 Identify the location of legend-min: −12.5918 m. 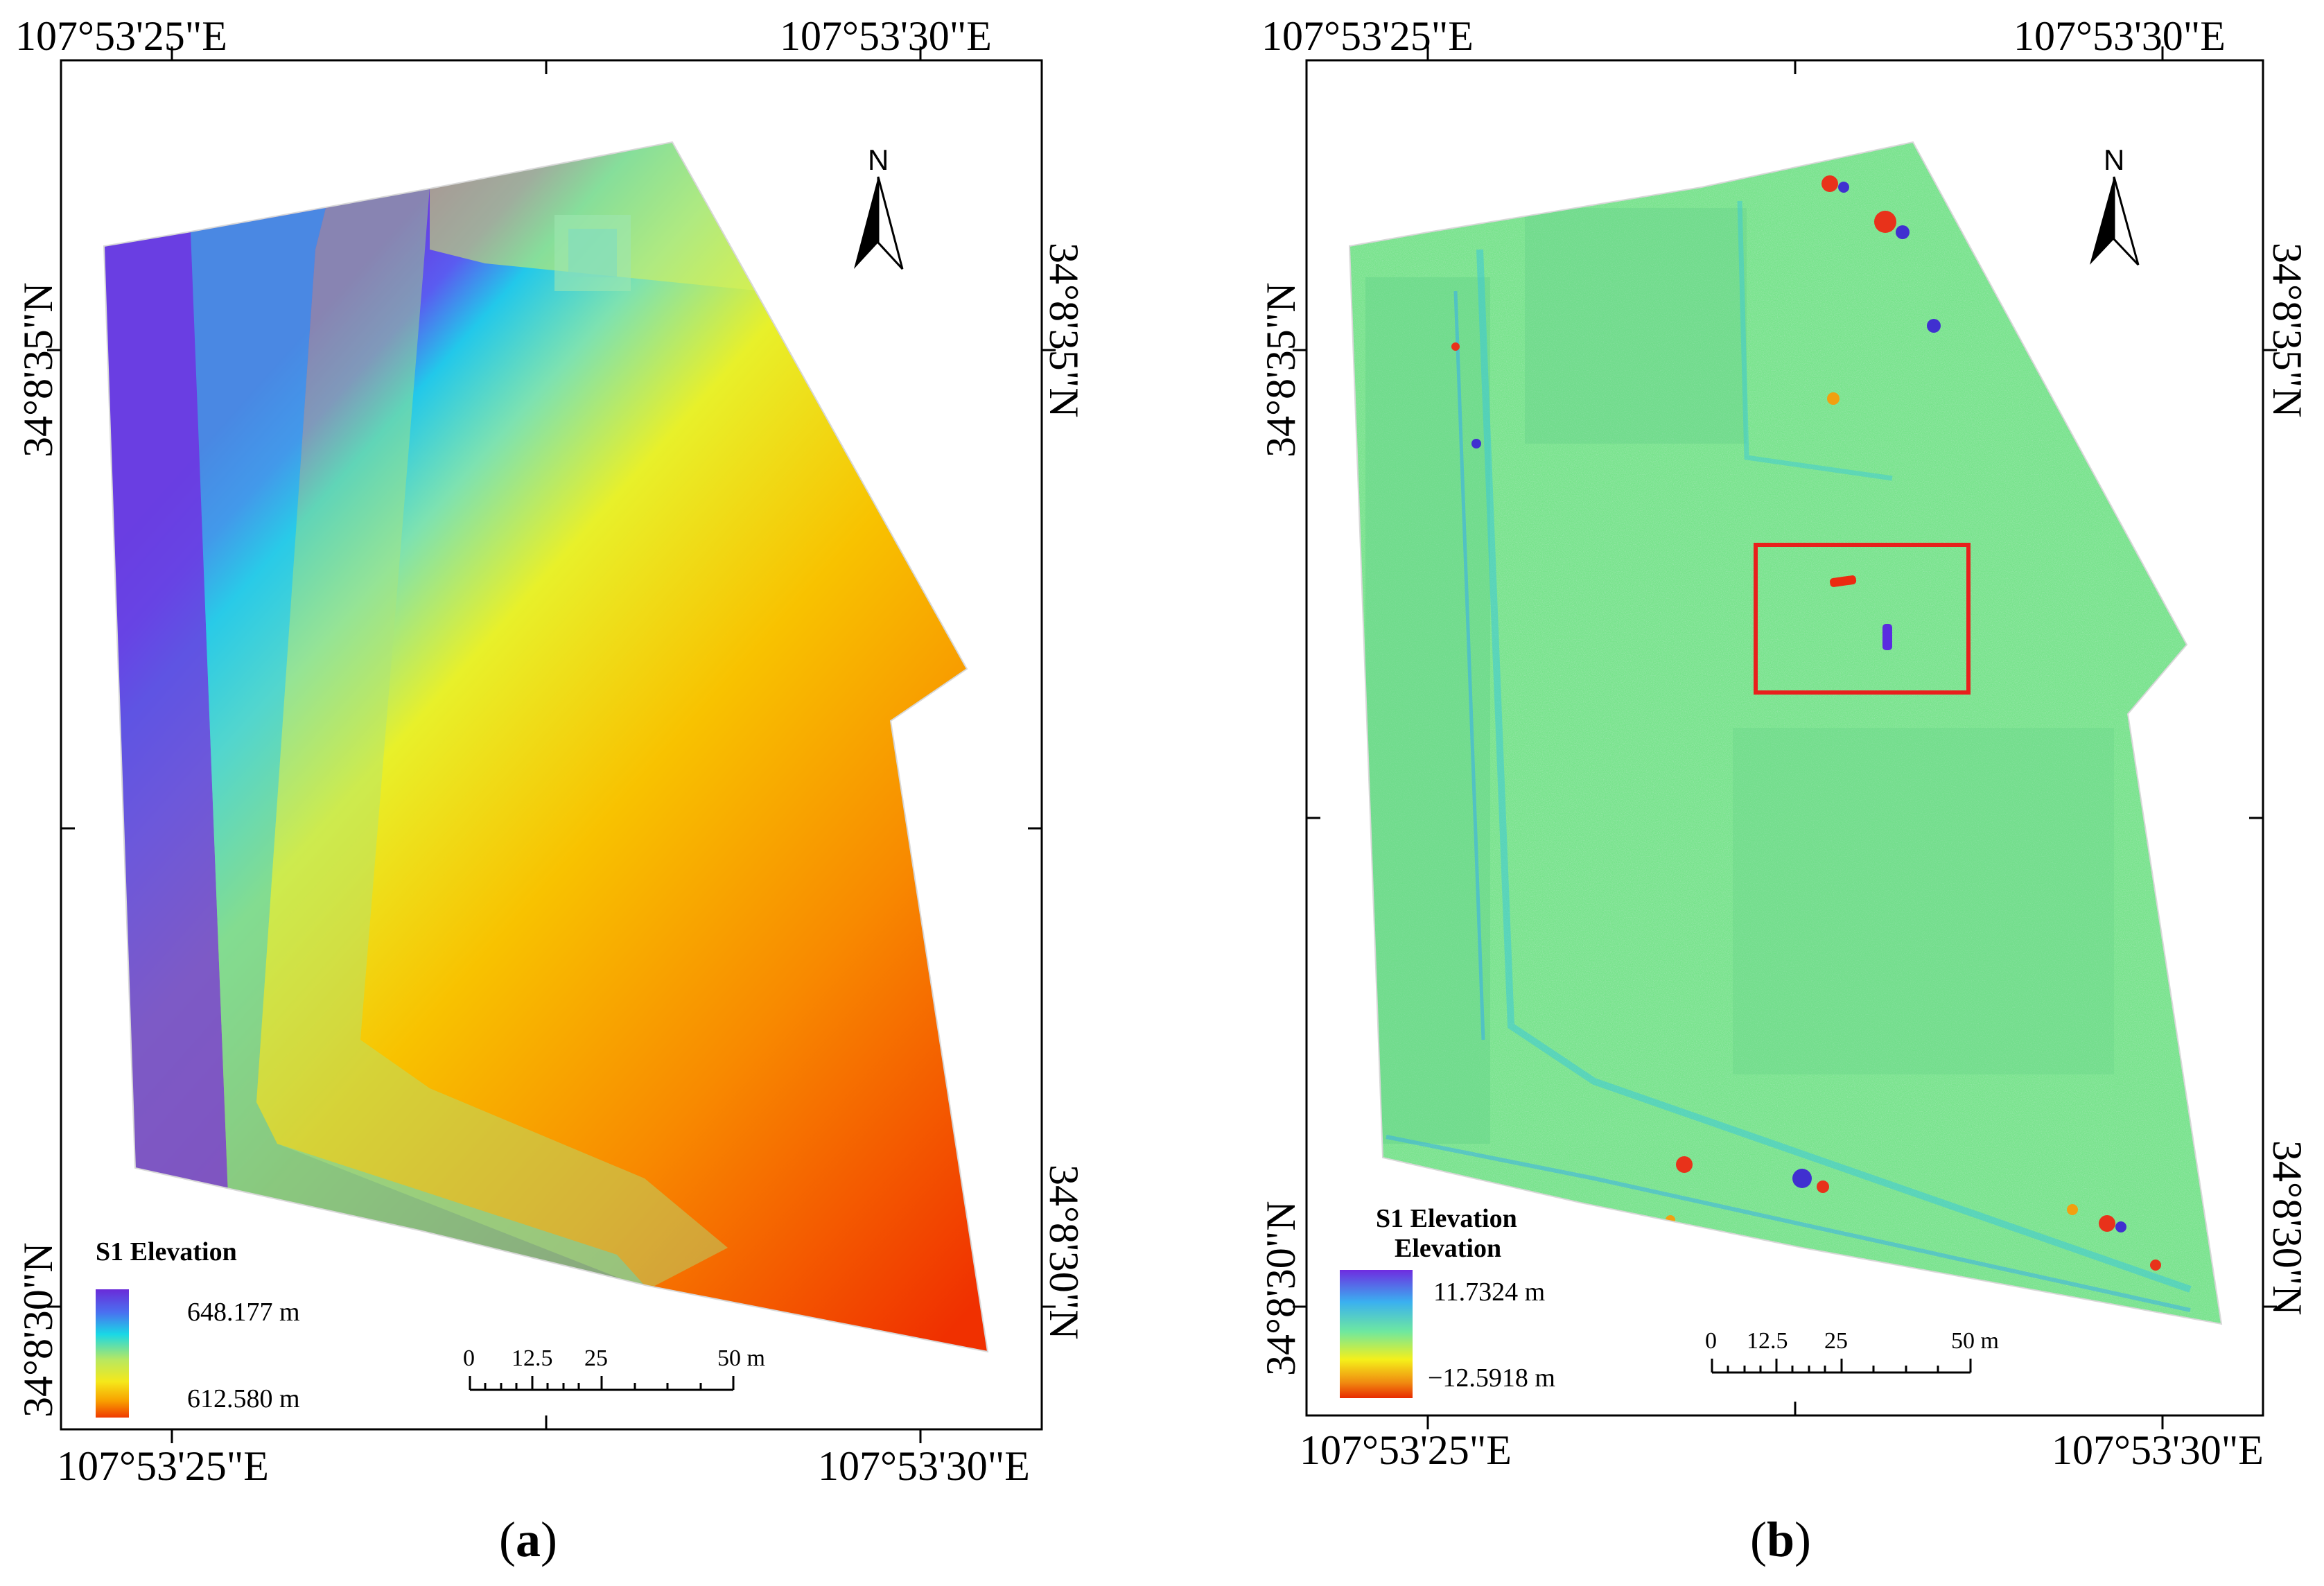
(1491, 1378).